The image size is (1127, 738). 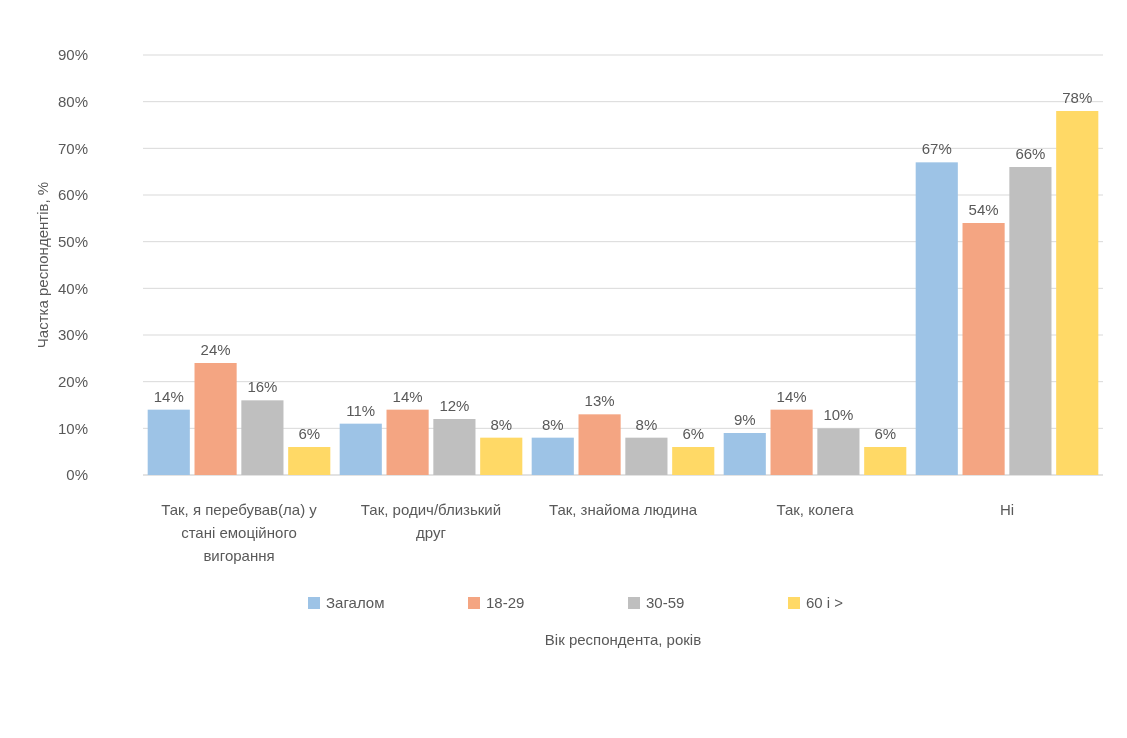 What do you see at coordinates (665, 602) in the screenshot?
I see `legend-label: 30-59` at bounding box center [665, 602].